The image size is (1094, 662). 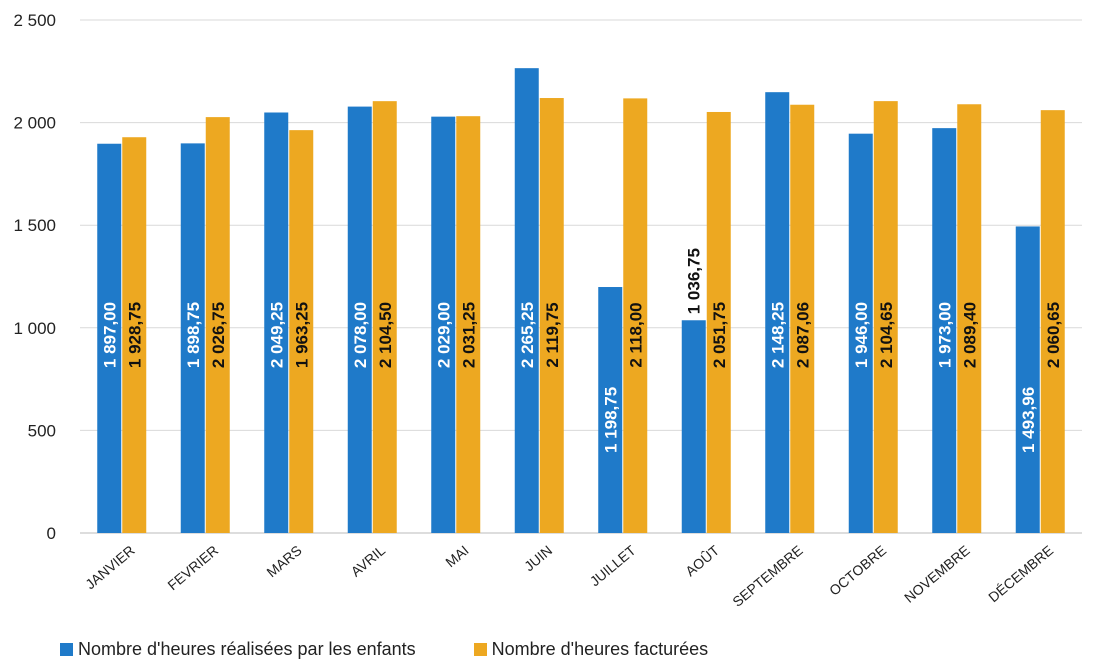 What do you see at coordinates (969, 335) in the screenshot?
I see `bar-label-facturees: 2 089,40` at bounding box center [969, 335].